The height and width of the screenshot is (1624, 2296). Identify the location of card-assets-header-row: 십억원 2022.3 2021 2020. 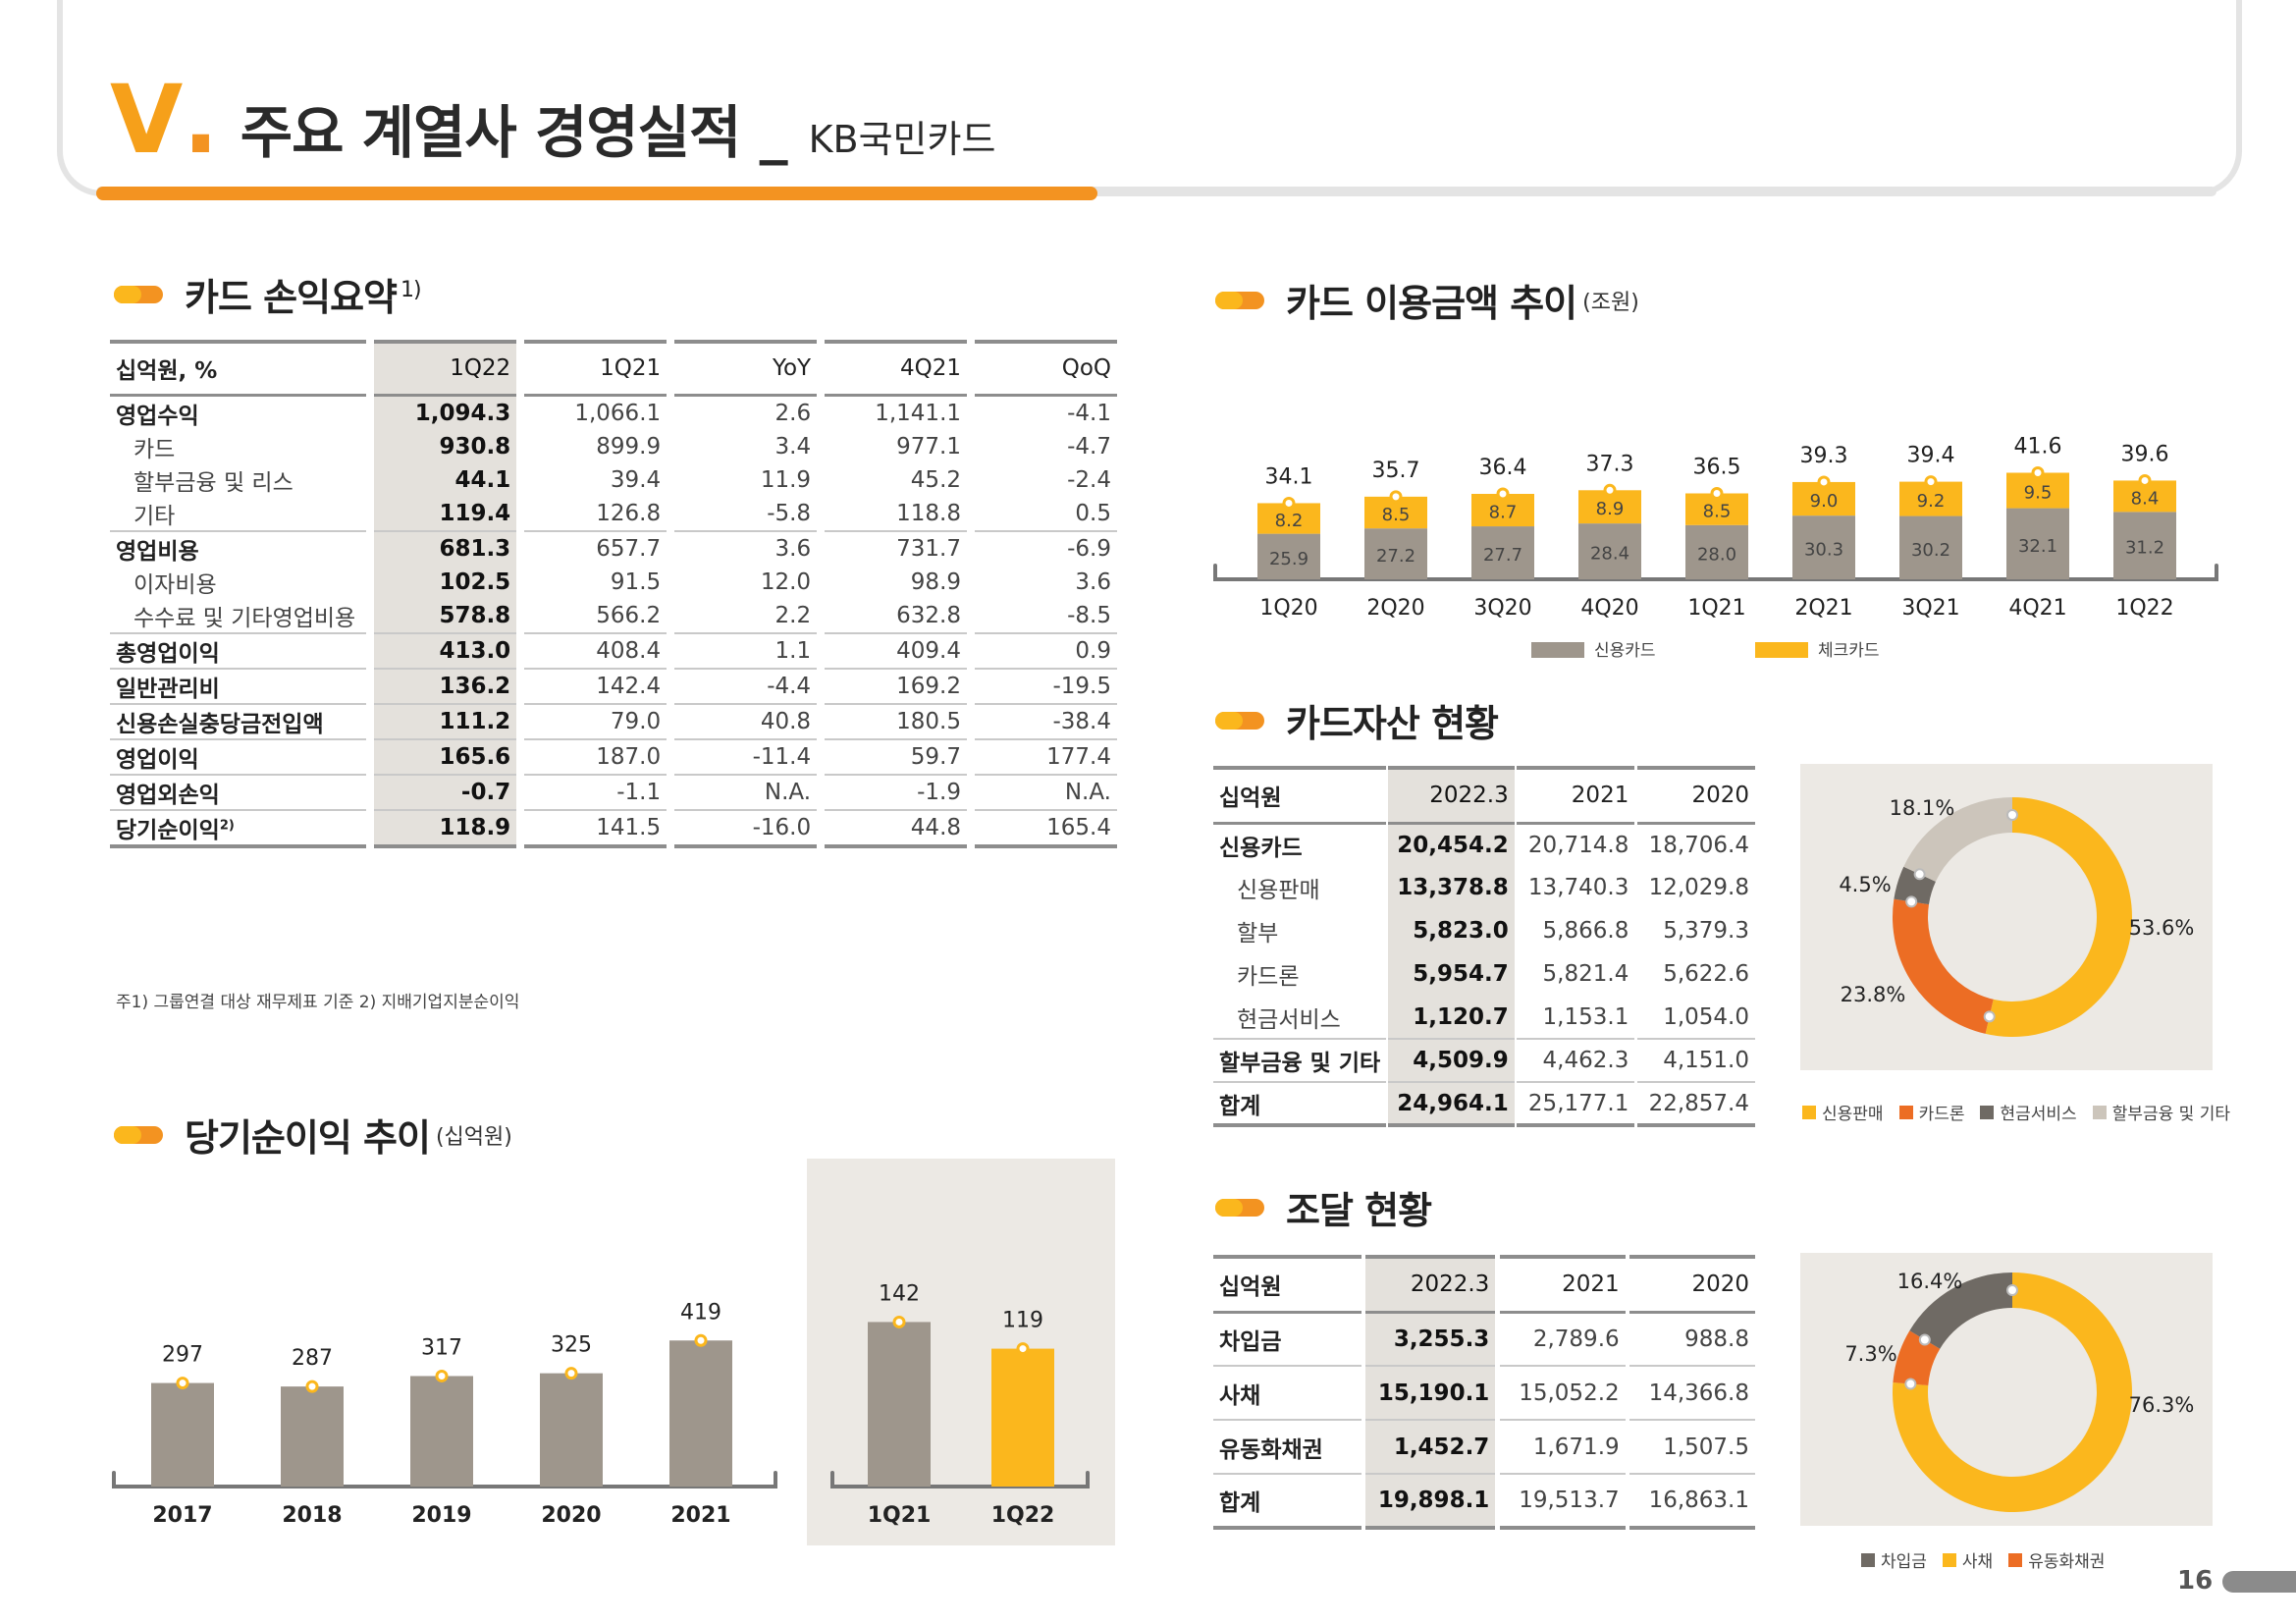
(1484, 795).